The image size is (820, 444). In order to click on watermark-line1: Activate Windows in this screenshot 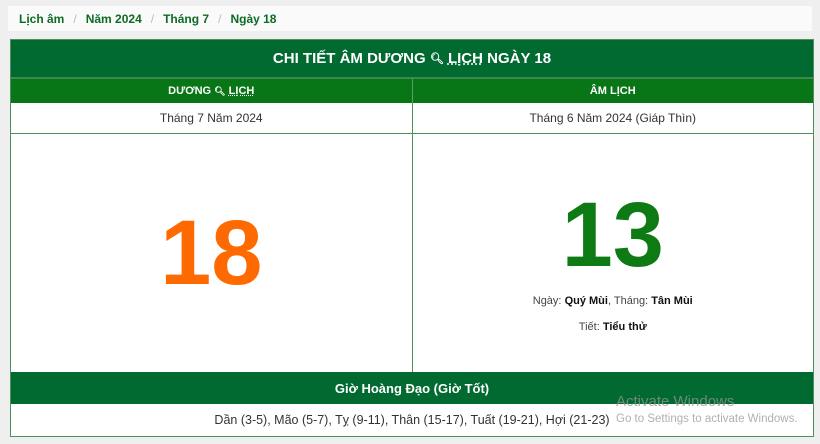, I will do `click(675, 401)`.